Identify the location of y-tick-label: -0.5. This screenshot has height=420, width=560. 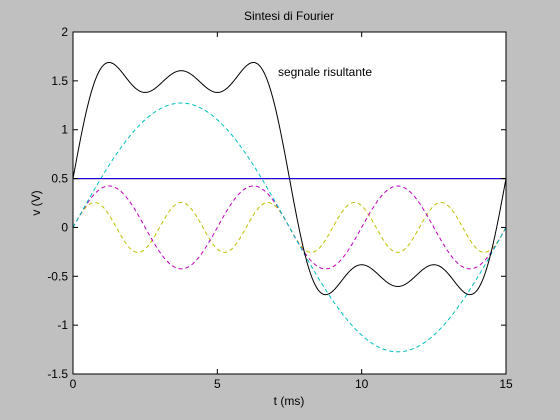
(57, 276).